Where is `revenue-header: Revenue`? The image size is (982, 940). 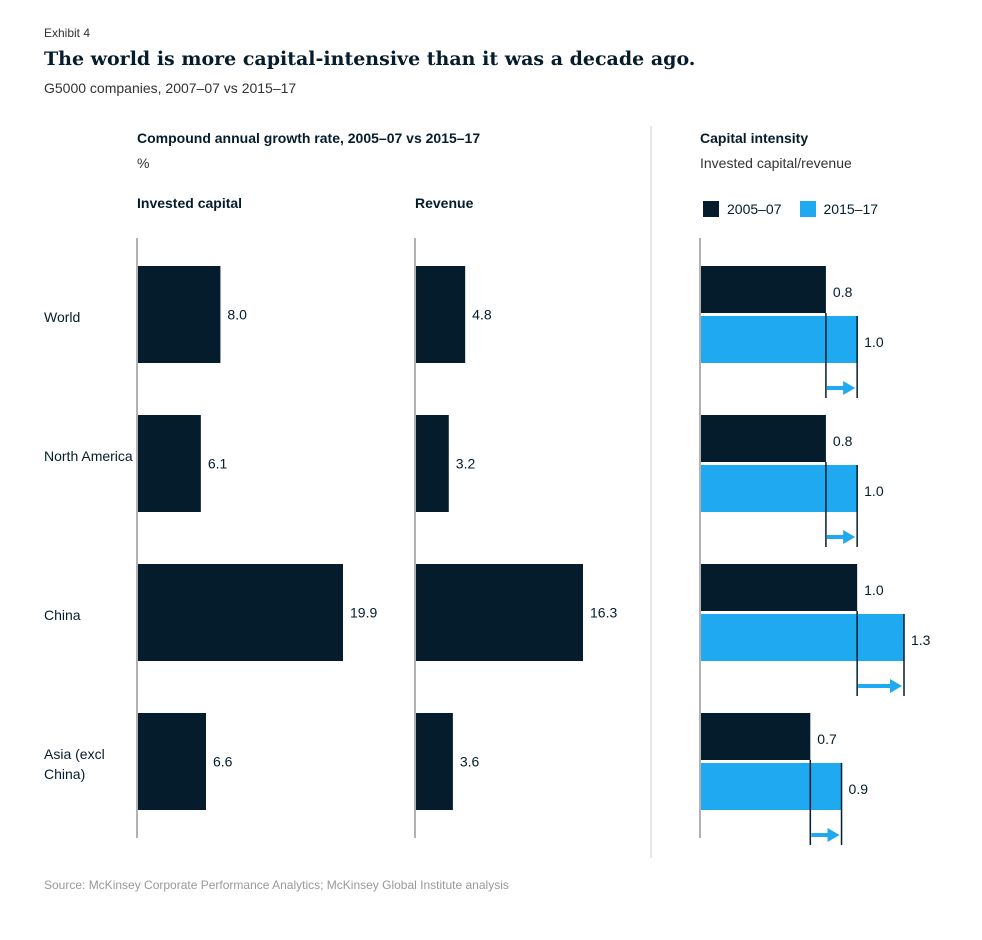
revenue-header: Revenue is located at coordinates (444, 203).